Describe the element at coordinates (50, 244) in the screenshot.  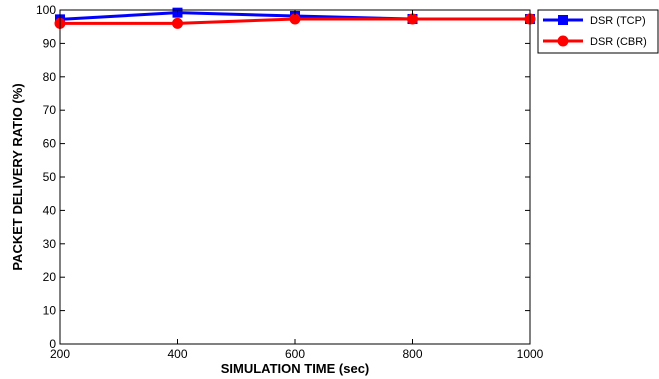
I see `y-tick-label: 30` at that location.